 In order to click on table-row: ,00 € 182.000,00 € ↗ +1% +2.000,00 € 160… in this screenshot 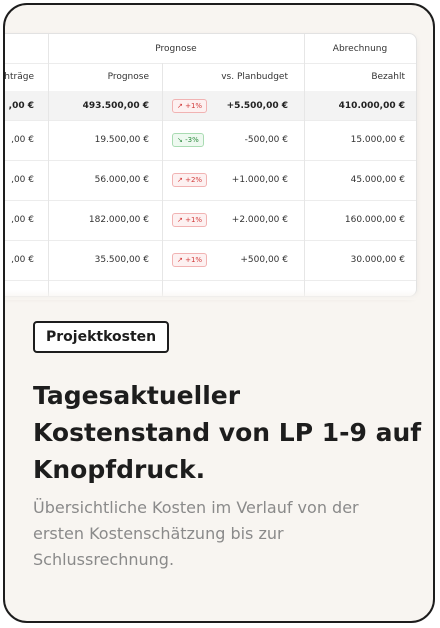, I will do `click(210, 220)`.